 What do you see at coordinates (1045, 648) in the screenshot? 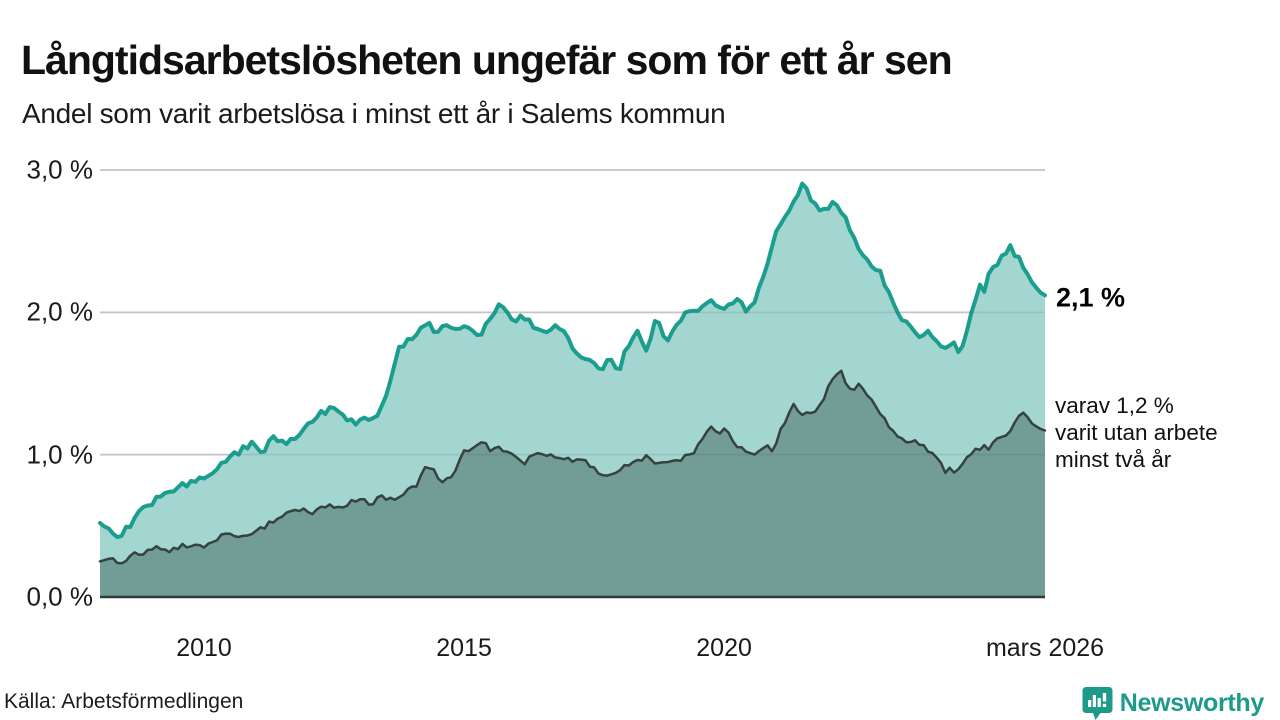
I see `x-axis-label: mars 2026` at bounding box center [1045, 648].